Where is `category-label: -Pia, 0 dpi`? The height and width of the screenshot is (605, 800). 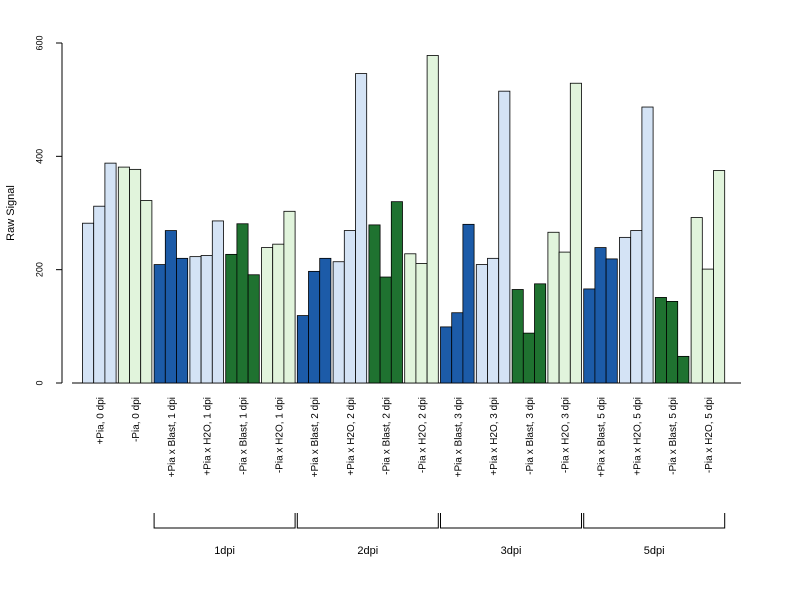
category-label: -Pia, 0 dpi is located at coordinates (136, 419).